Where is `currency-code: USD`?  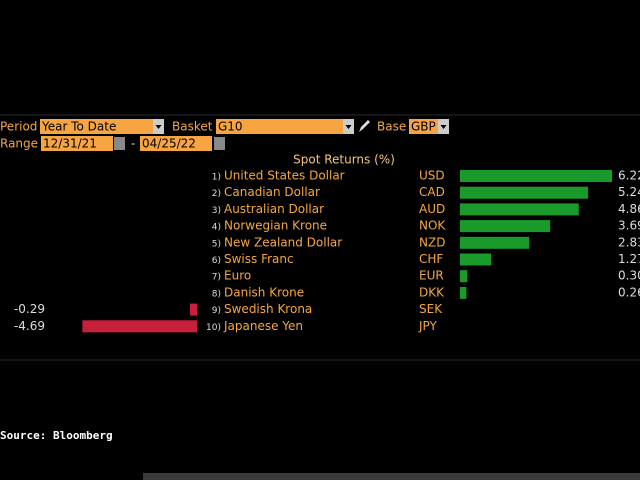
currency-code: USD is located at coordinates (432, 176).